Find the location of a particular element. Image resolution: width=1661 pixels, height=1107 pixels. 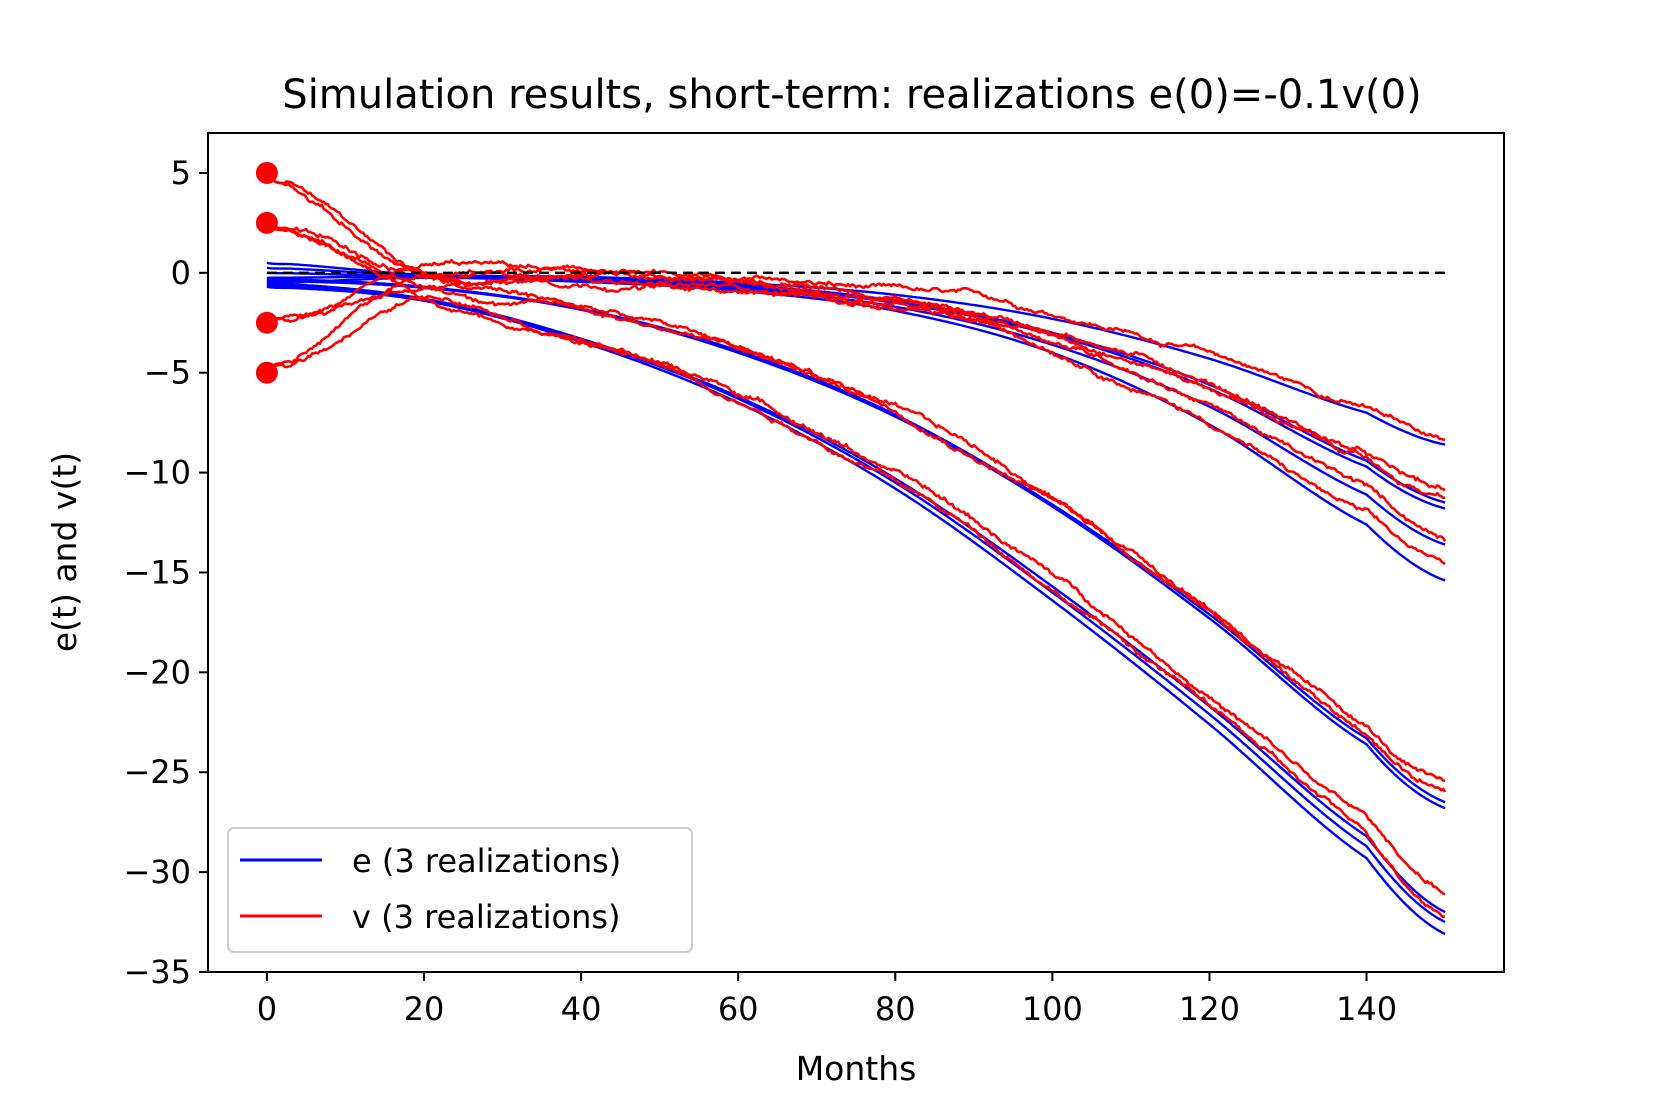

x-tick-label: 0 is located at coordinates (267, 1009).